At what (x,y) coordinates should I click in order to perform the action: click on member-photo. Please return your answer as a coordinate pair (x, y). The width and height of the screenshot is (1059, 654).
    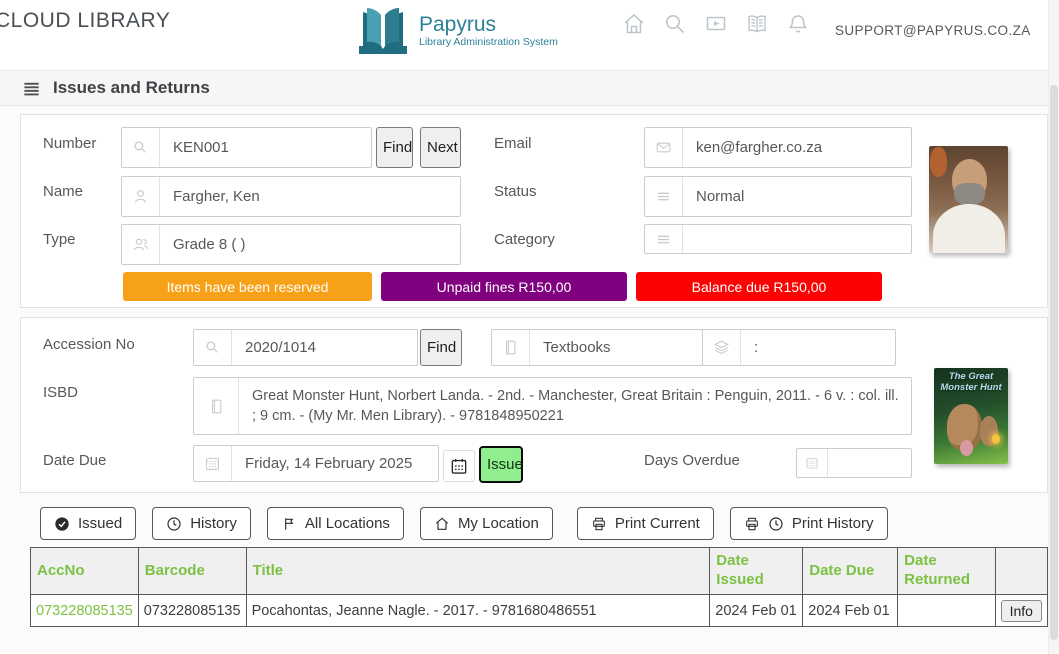
    Looking at the image, I should click on (968, 199).